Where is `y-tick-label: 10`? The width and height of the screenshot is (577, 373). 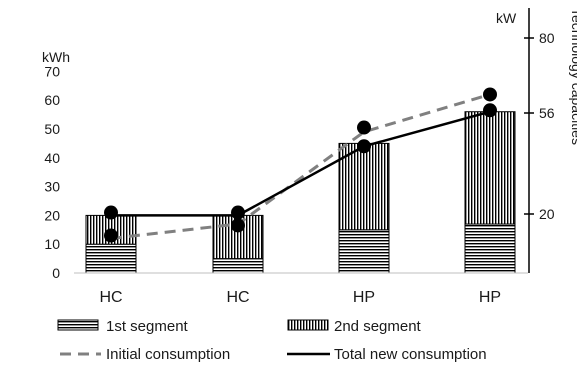 y-tick-label: 10 is located at coordinates (52, 244).